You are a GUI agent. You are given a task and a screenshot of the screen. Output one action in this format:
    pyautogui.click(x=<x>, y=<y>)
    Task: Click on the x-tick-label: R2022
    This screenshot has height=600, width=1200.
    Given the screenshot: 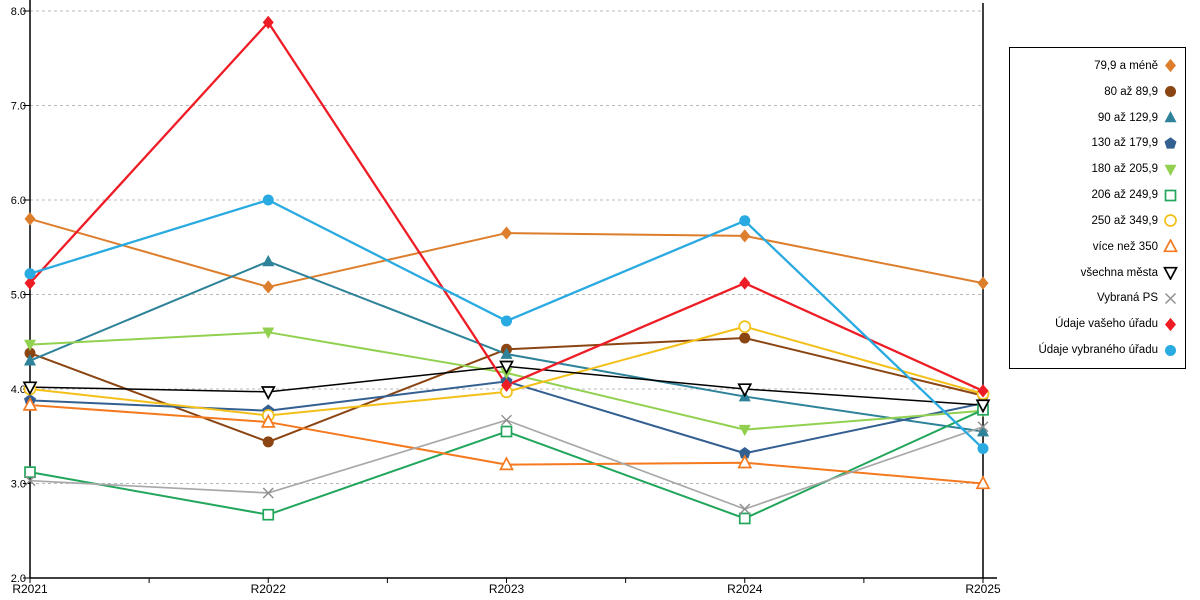 What is the action you would take?
    pyautogui.click(x=269, y=589)
    